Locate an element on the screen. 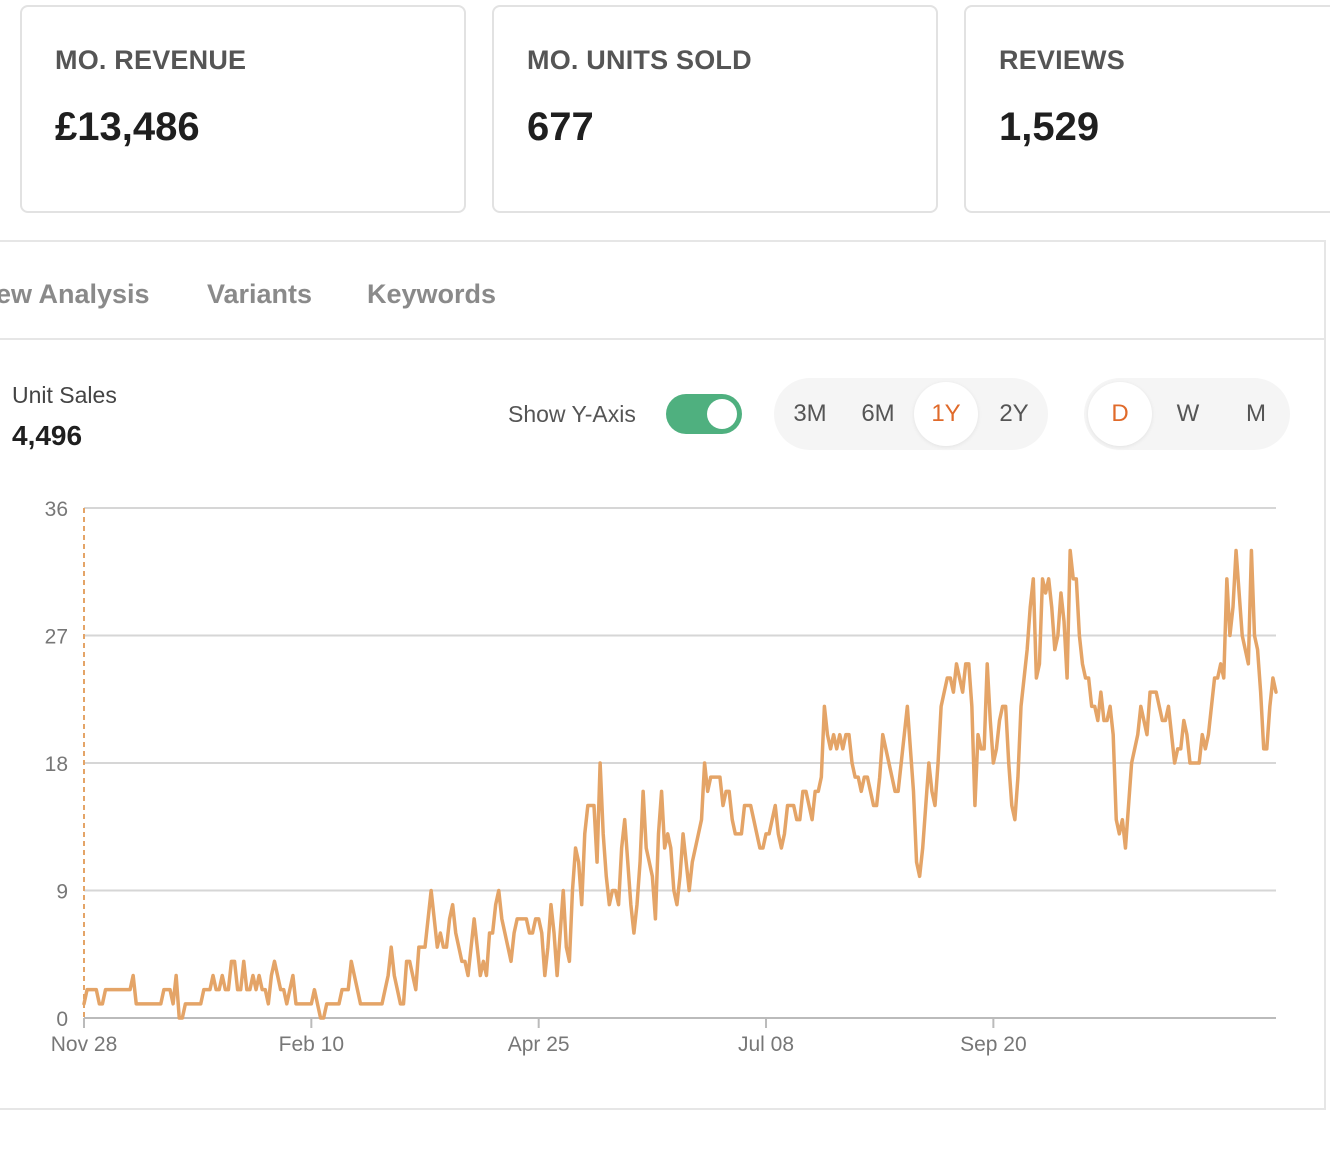  metric-label: Unit Sales is located at coordinates (64, 395).